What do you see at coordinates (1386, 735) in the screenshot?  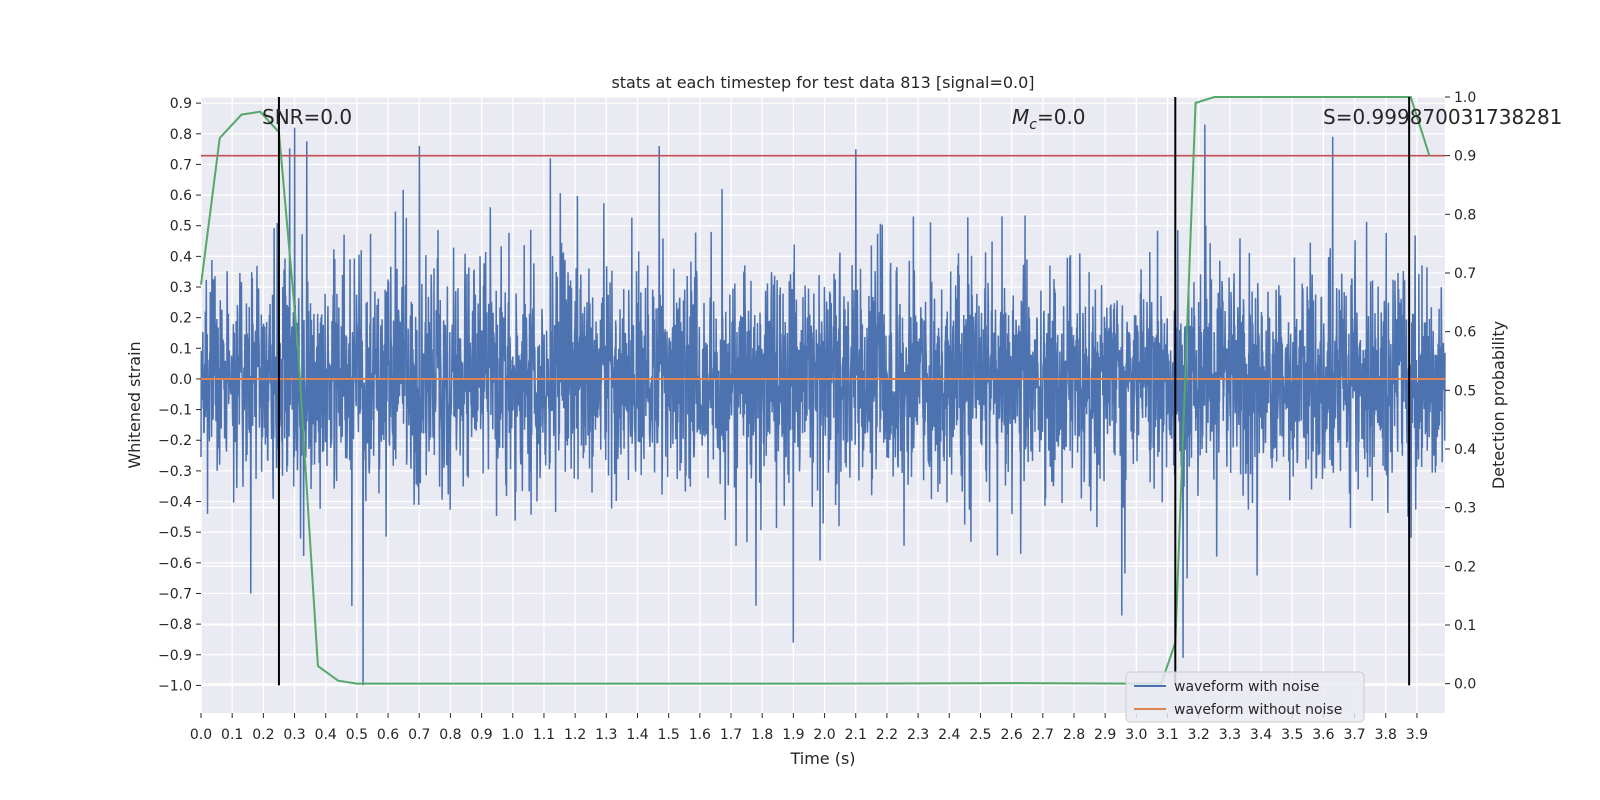 I see `x-tick-label: 3.8` at bounding box center [1386, 735].